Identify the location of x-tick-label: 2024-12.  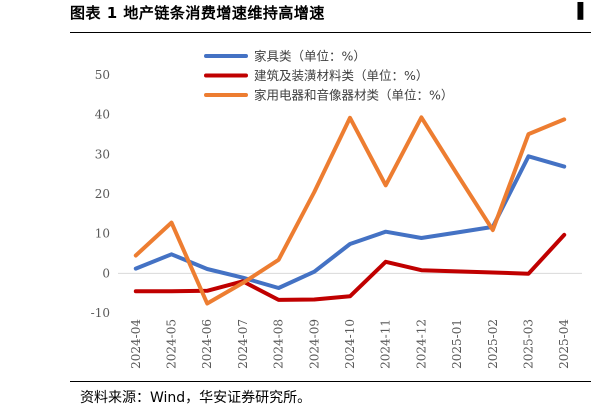
(421, 344).